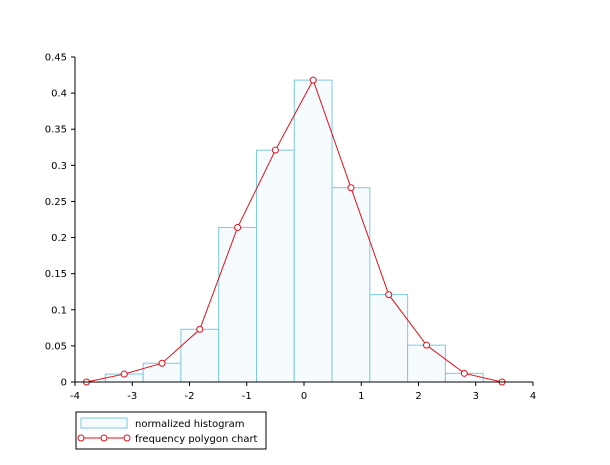 The width and height of the screenshot is (610, 465). Describe the element at coordinates (59, 166) in the screenshot. I see `y-tick-label: 0.3` at that location.